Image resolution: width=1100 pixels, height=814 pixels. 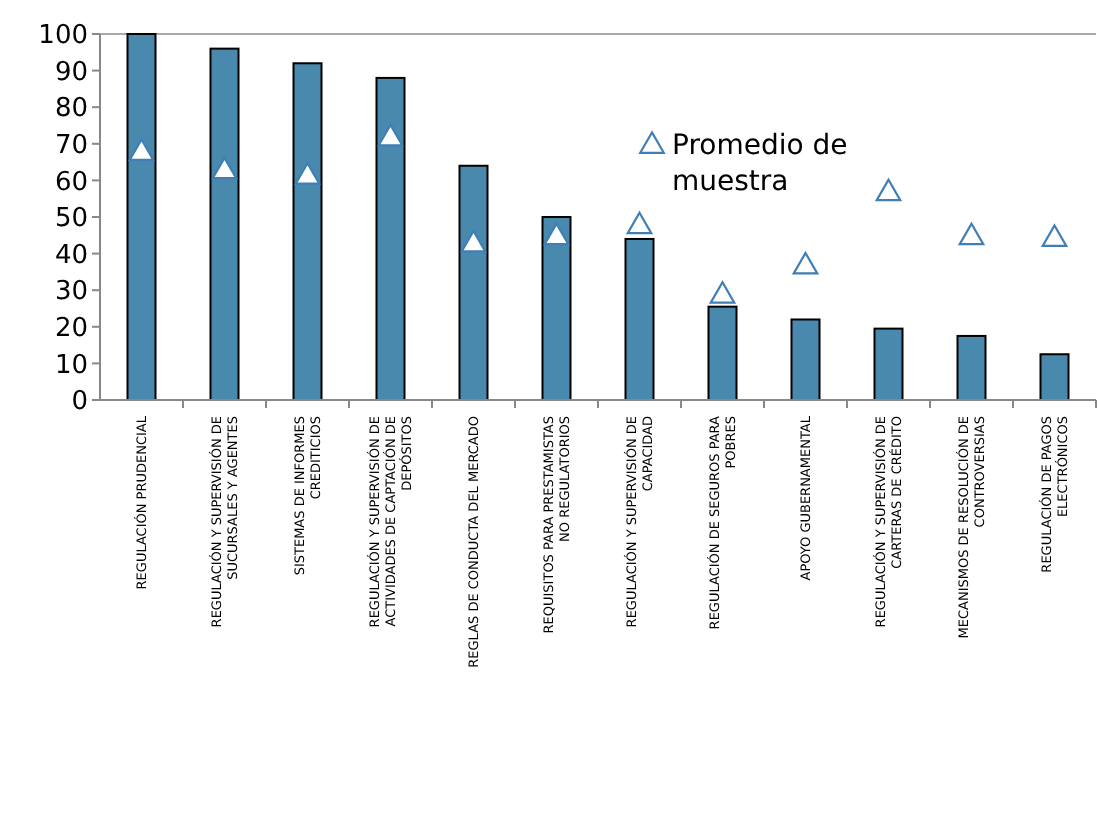 I want to click on y-tick-label: 60, so click(x=71, y=182).